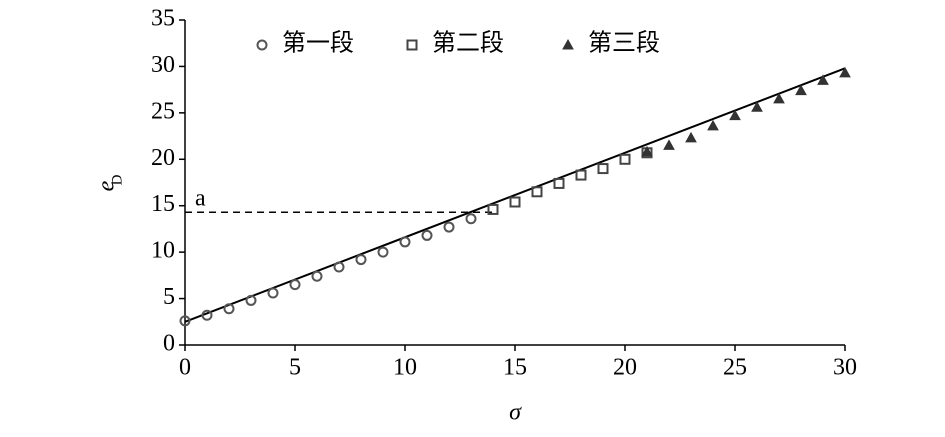  I want to click on x-tick-label: 5, so click(295, 368).